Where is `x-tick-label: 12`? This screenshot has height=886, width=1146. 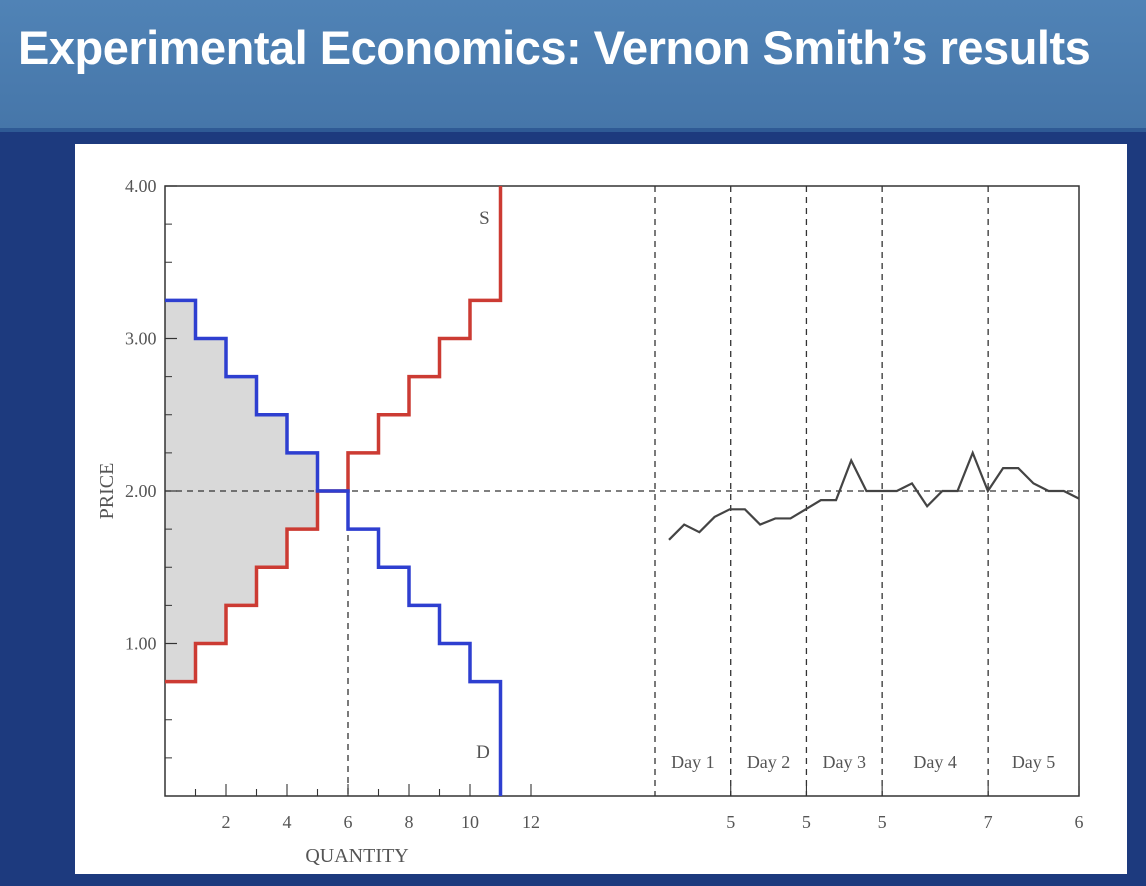 x-tick-label: 12 is located at coordinates (531, 822).